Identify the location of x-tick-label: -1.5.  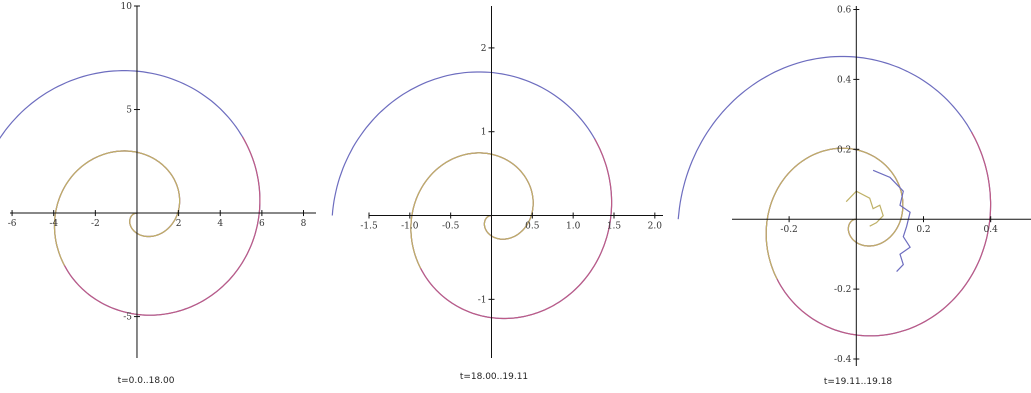
(369, 227).